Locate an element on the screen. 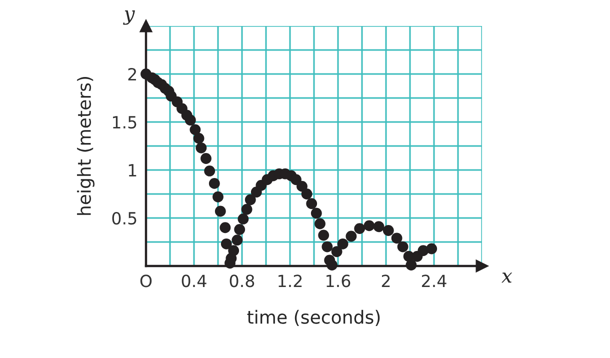 This screenshot has height=358, width=610. x-tick-label: 0.4 is located at coordinates (194, 281).